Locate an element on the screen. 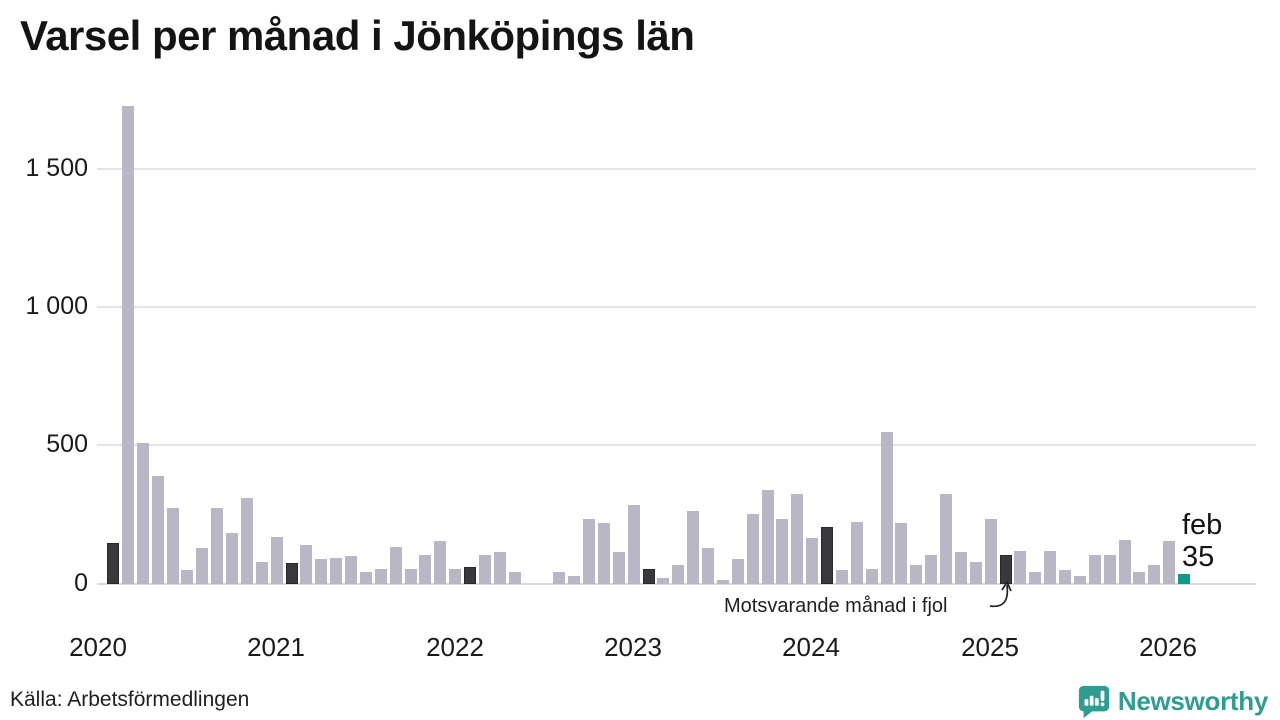 The width and height of the screenshot is (1280, 720). source-attribution: Källa: Arbetsförmedlingen is located at coordinates (130, 699).